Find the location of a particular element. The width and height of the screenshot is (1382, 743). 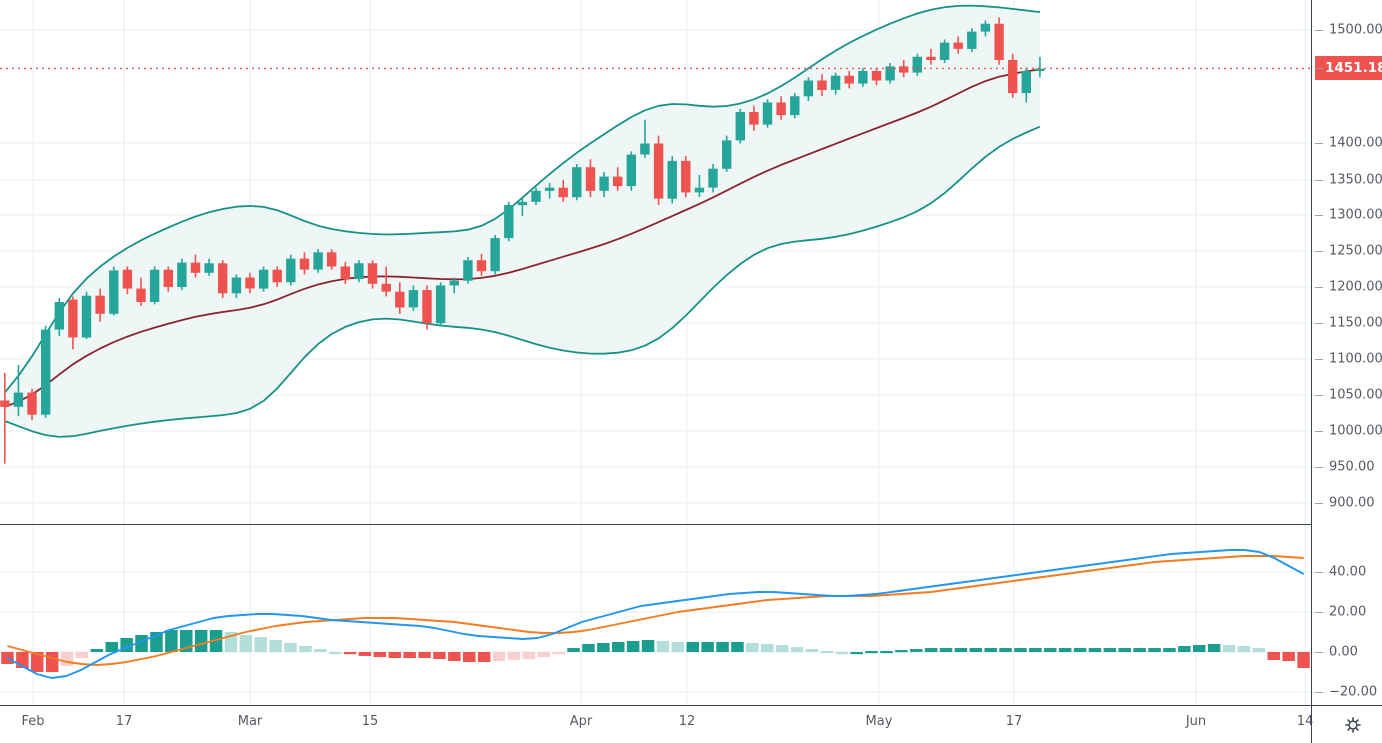

last-price-badge: 1451.18 is located at coordinates (1348, 68).